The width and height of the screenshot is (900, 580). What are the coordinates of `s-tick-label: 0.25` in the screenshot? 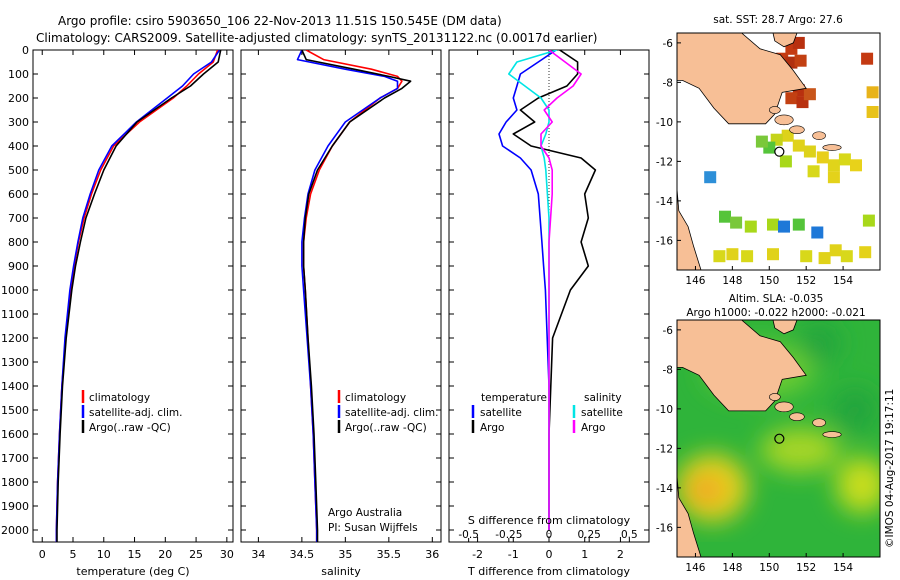 It's located at (588, 535).